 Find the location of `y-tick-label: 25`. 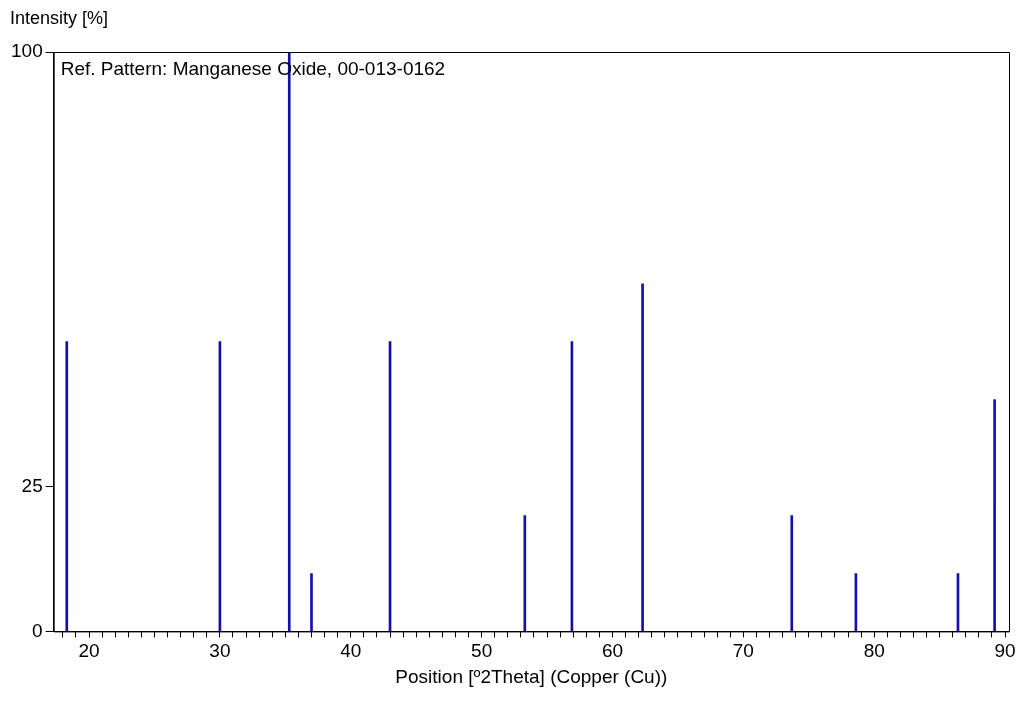

y-tick-label: 25 is located at coordinates (32, 485).